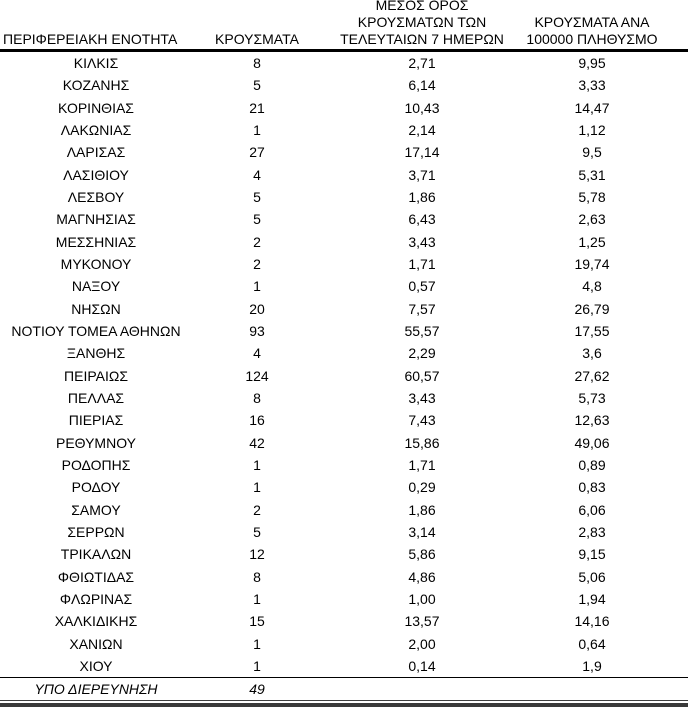 The height and width of the screenshot is (713, 688). I want to click on avg7-cell: 0,57, so click(422, 286).